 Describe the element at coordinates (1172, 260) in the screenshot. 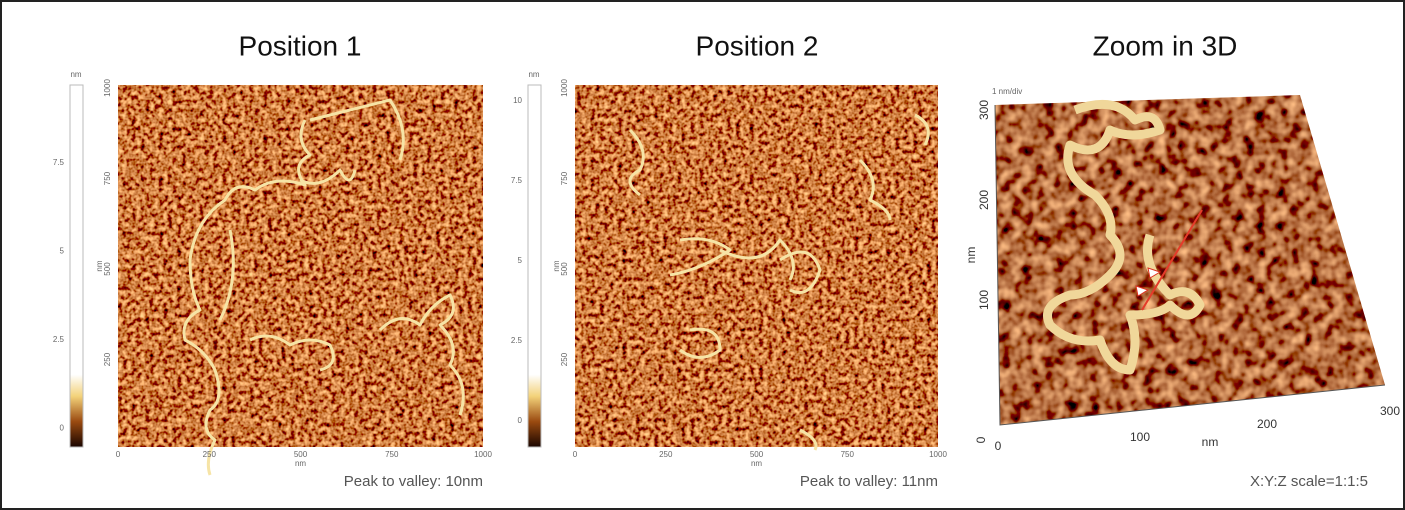

I see `profile-line` at that location.